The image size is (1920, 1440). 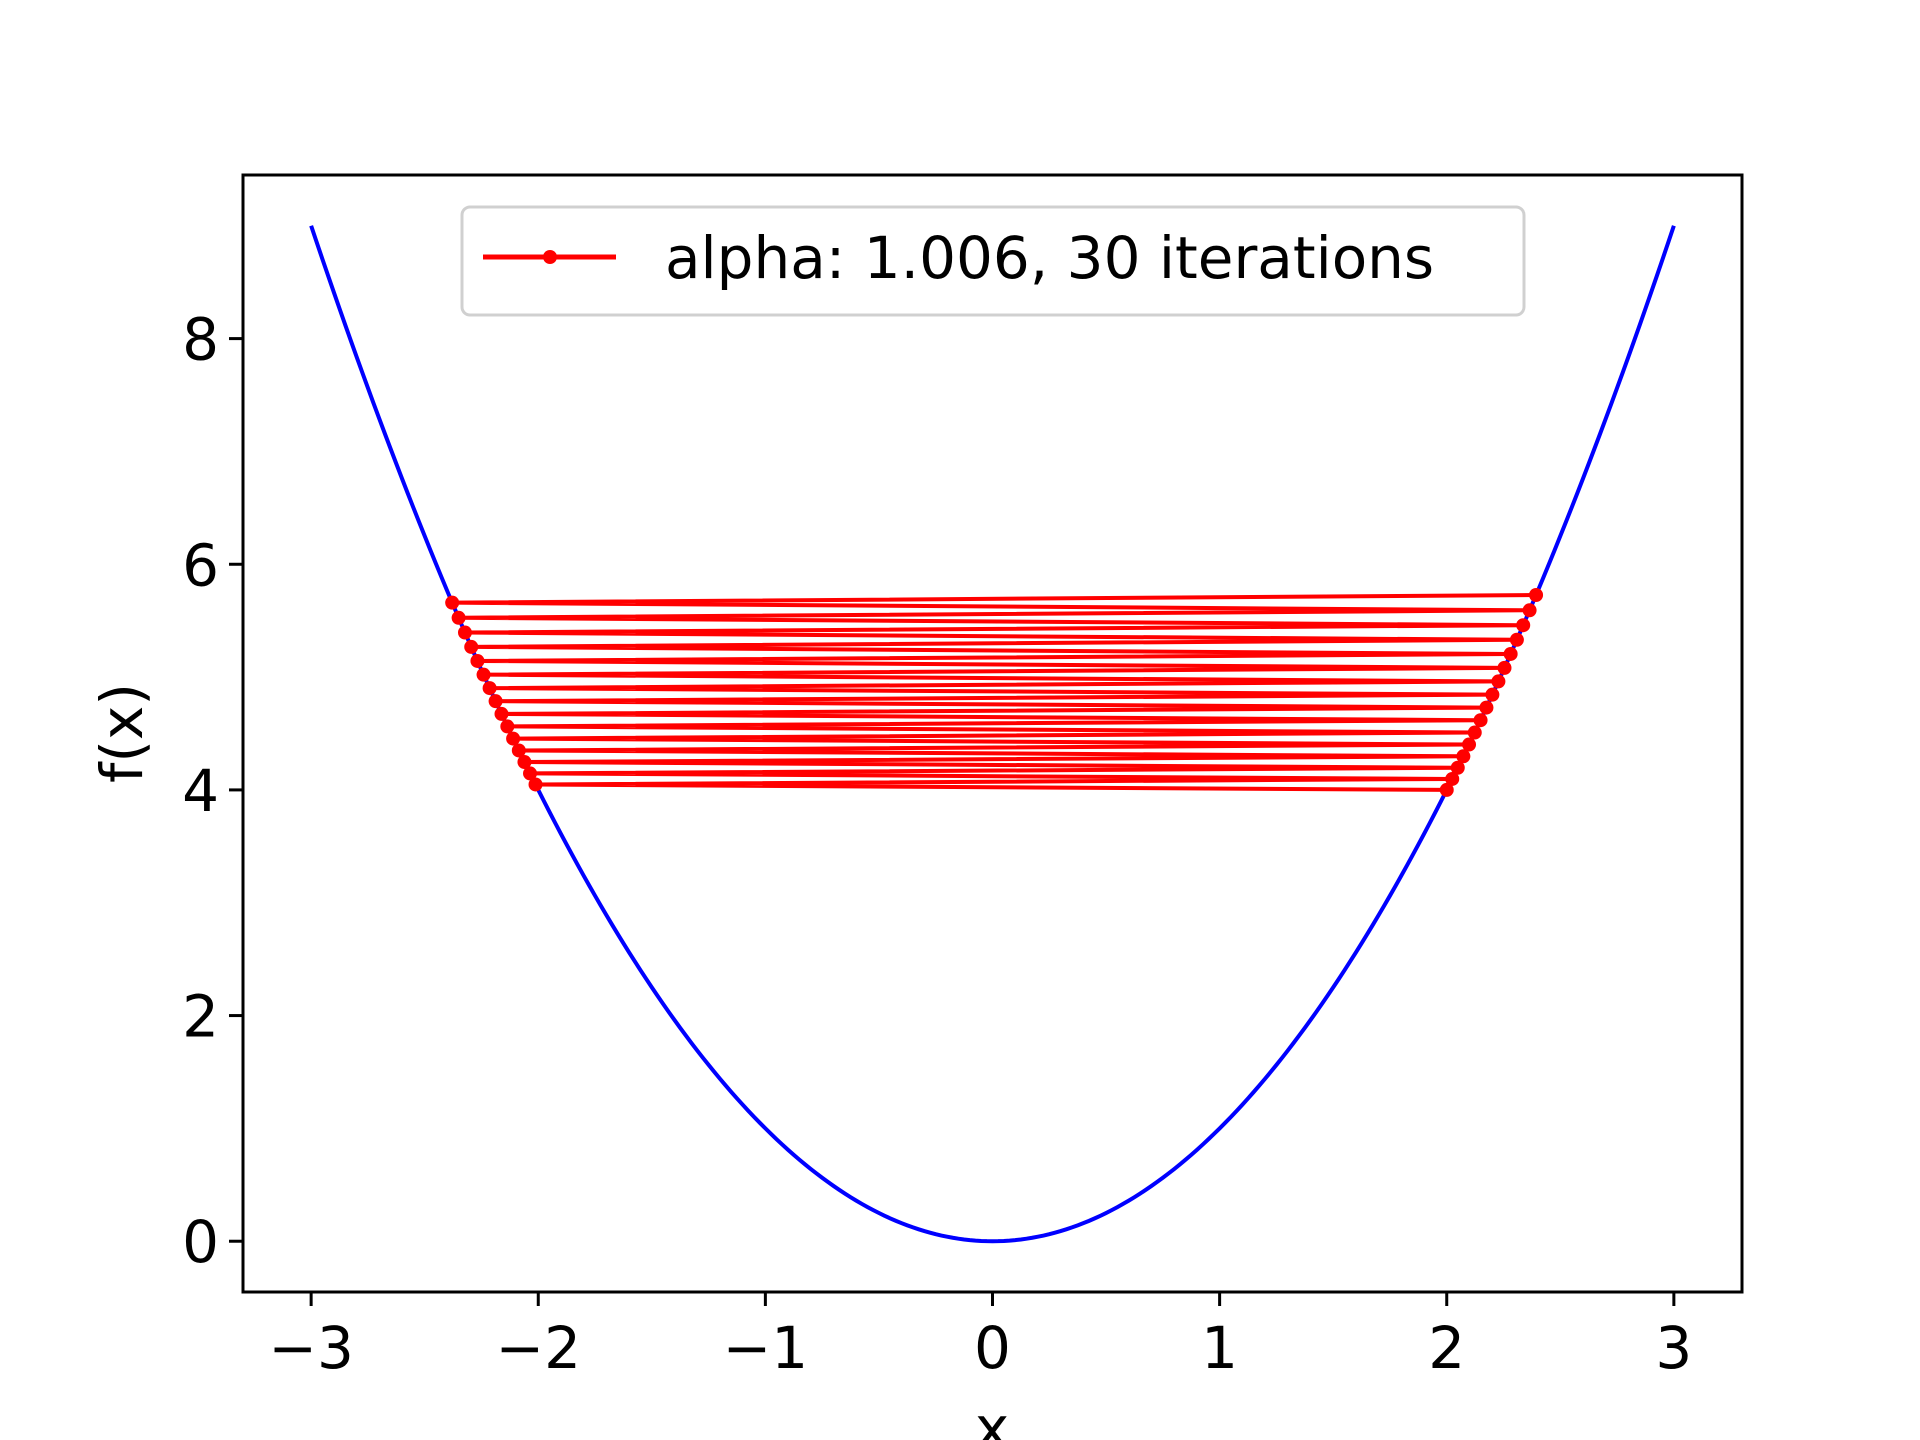 I want to click on legend-marker-sample, so click(x=550, y=257).